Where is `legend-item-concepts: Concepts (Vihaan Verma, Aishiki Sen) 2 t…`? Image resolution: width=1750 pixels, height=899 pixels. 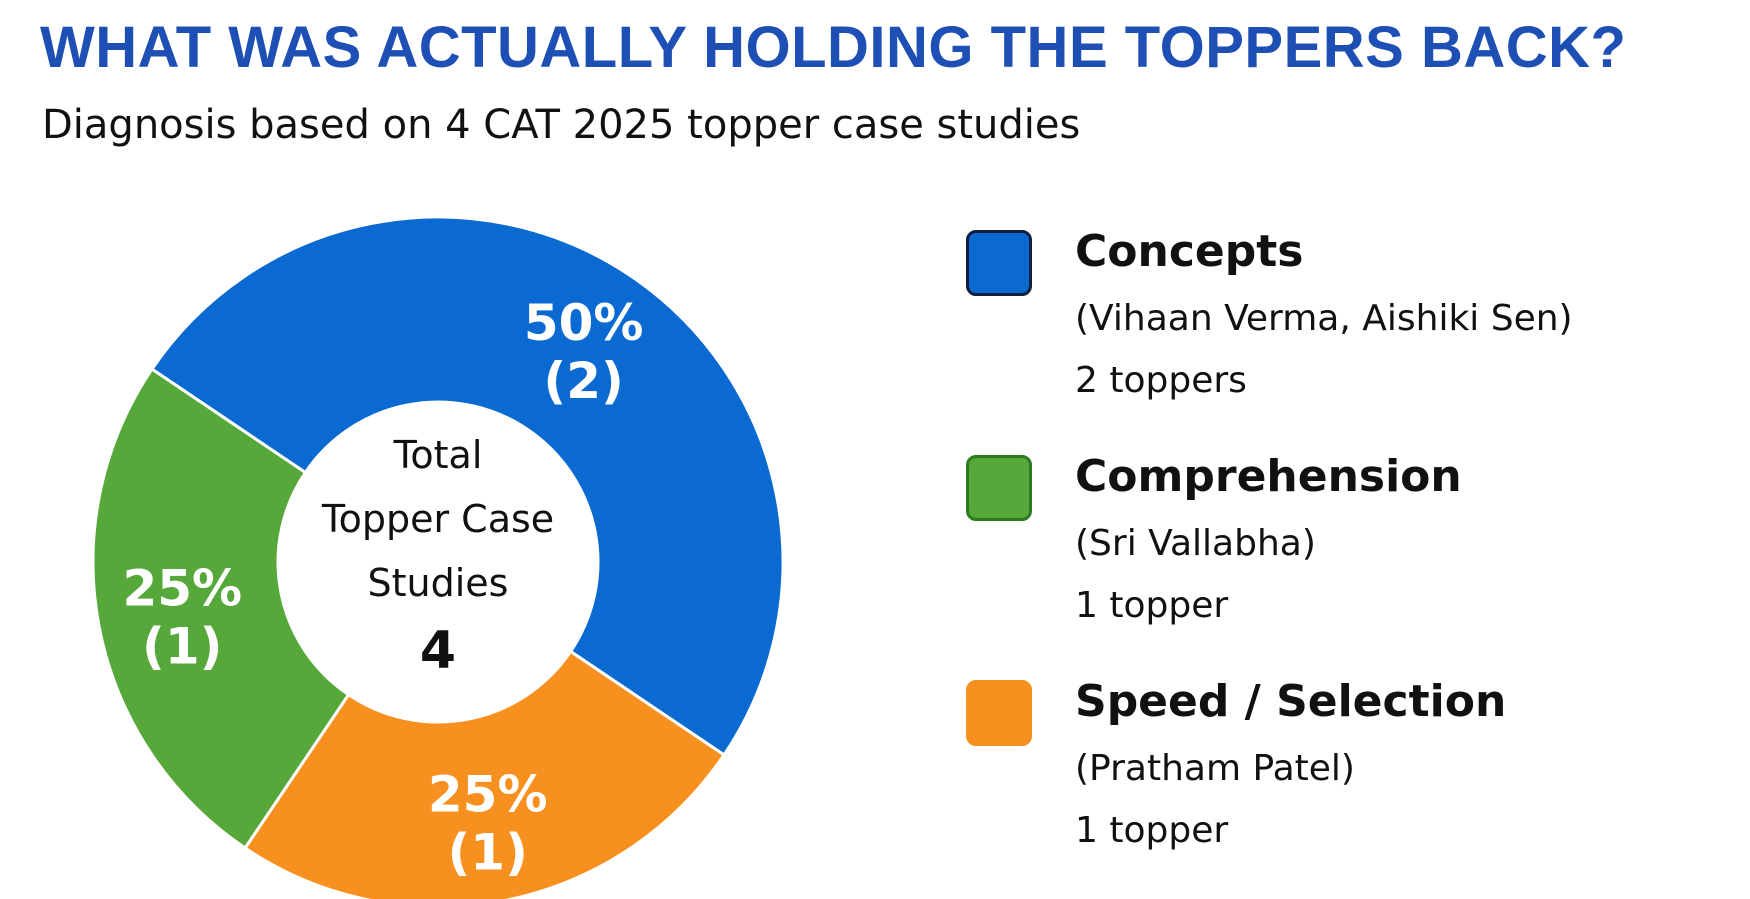
legend-item-concepts: Concepts (Vihaan Verma, Aishiki Sen) 2 t… is located at coordinates (1346, 332).